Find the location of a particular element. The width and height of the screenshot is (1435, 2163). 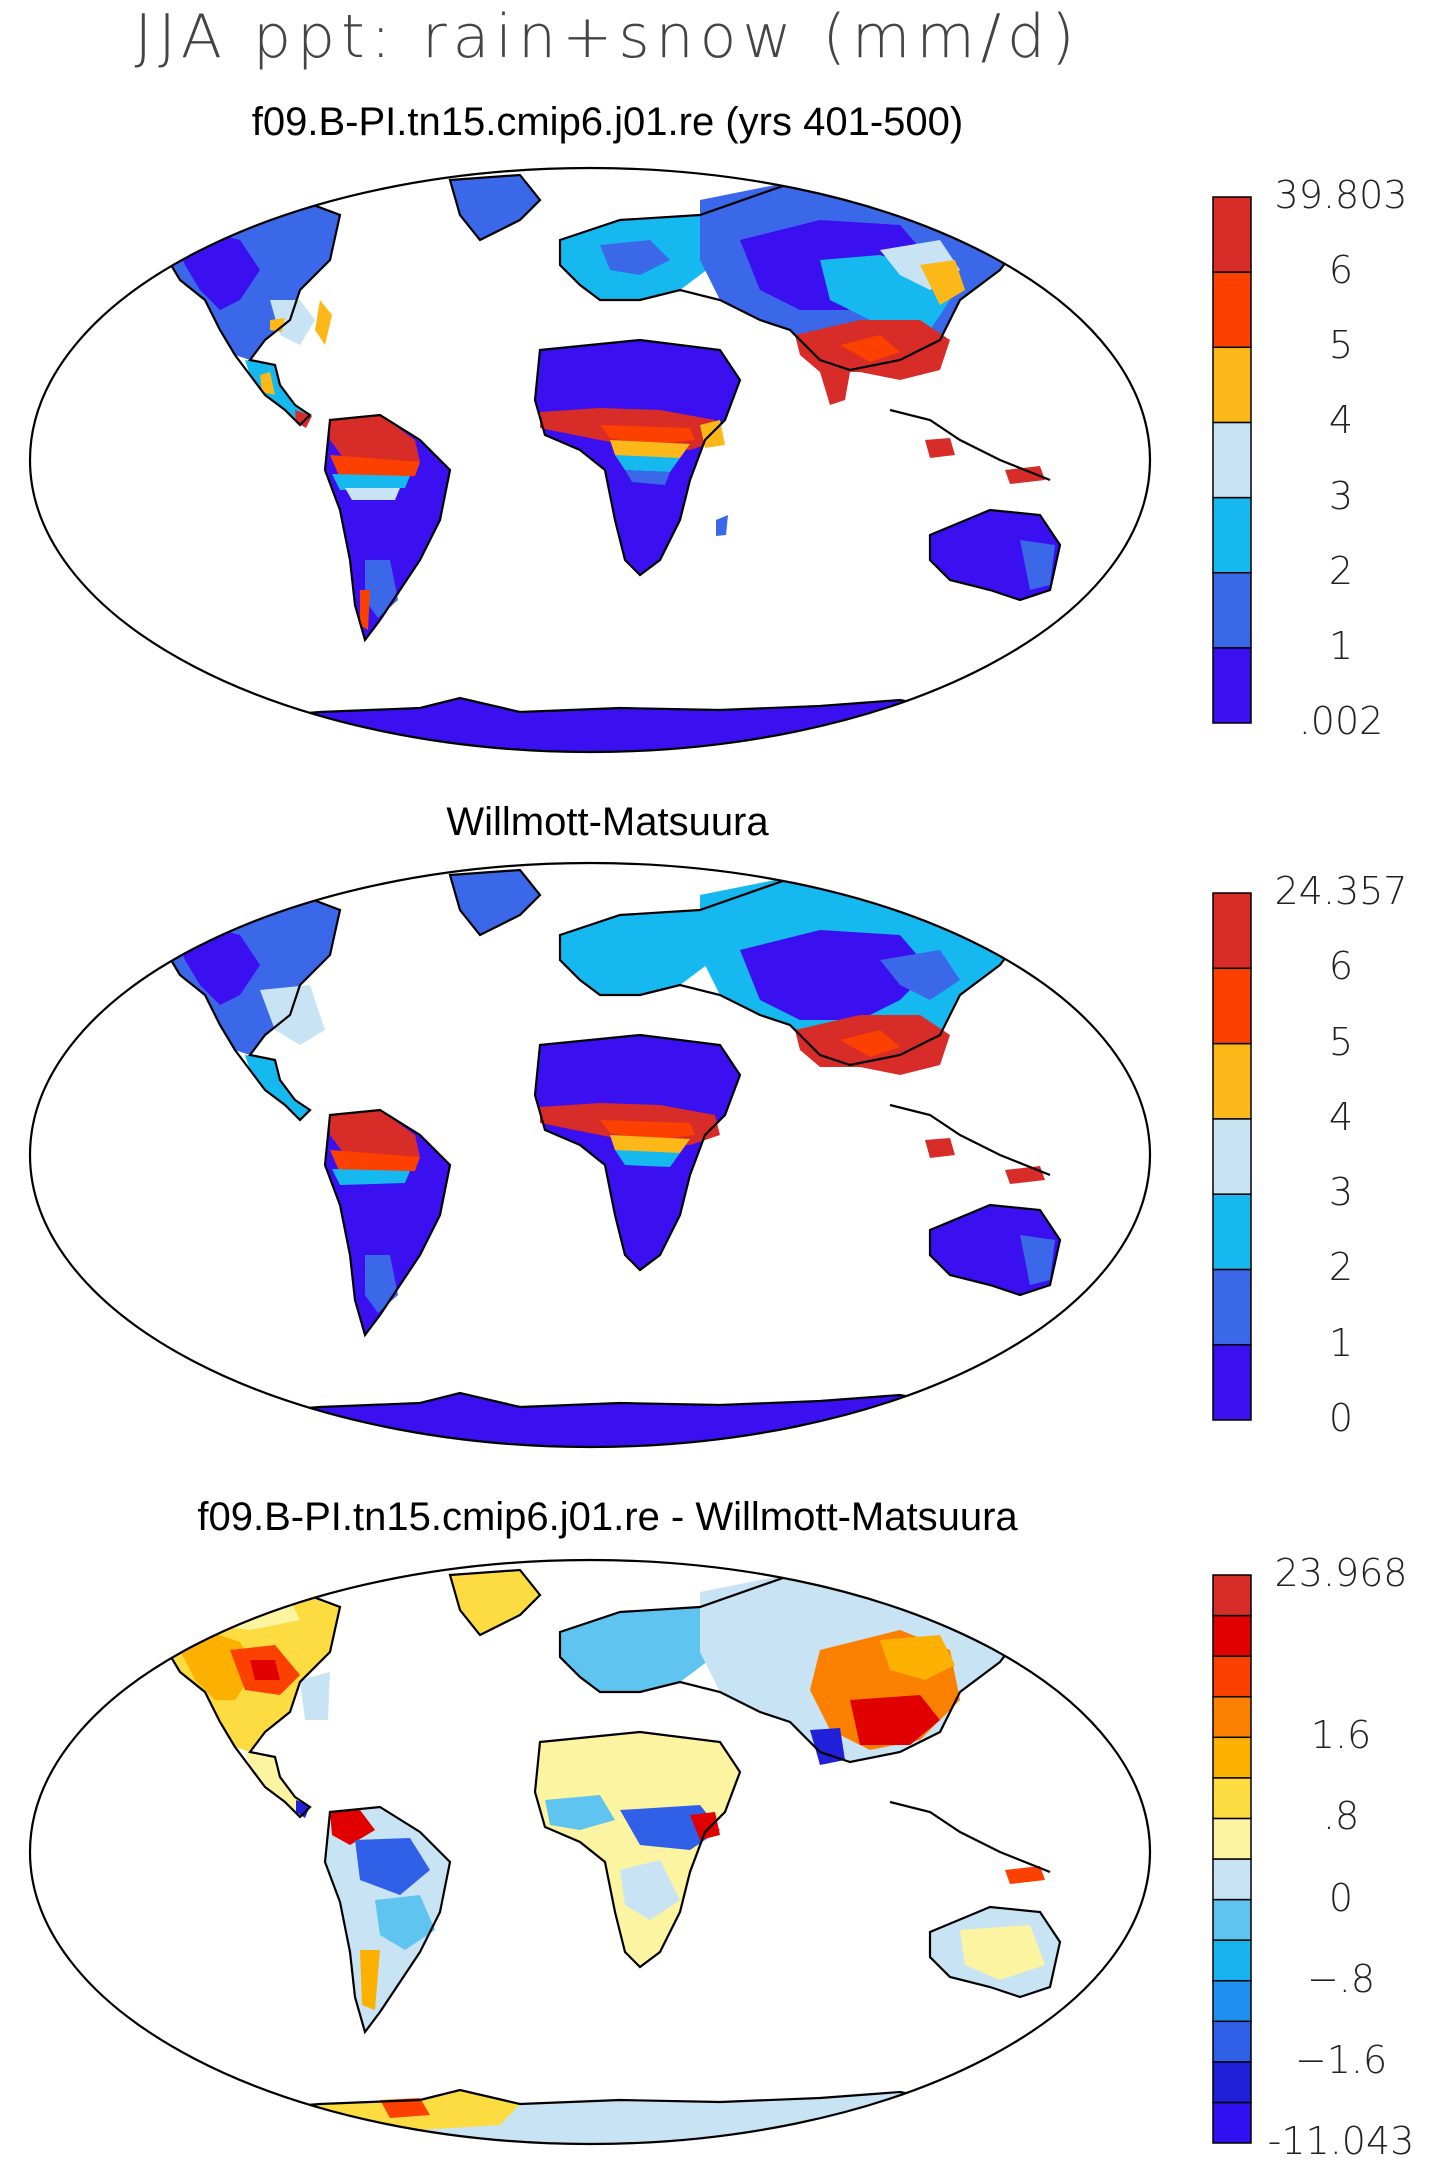

colorbar-3-tick-label: .8 is located at coordinates (1341, 1816).